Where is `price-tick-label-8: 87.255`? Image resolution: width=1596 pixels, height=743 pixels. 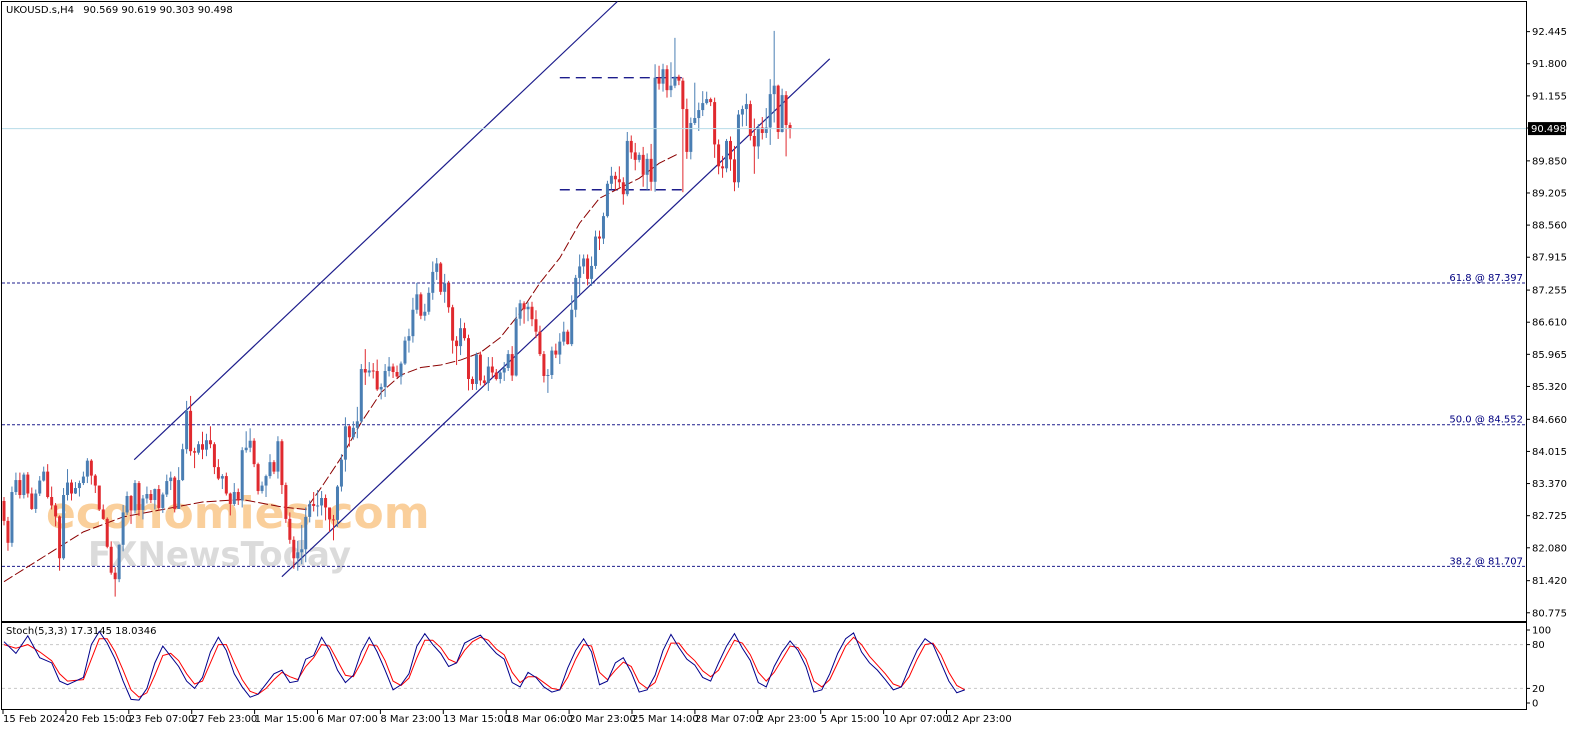 price-tick-label-8: 87.255 is located at coordinates (1549, 291).